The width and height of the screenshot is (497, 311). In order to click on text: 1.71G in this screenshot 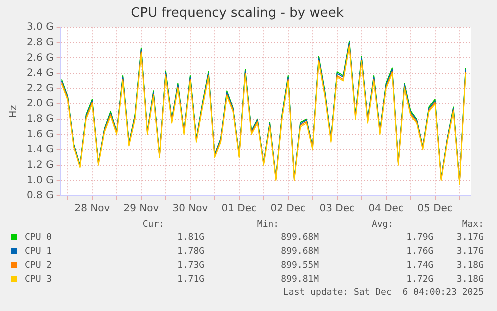, I will do `click(190, 280)`.